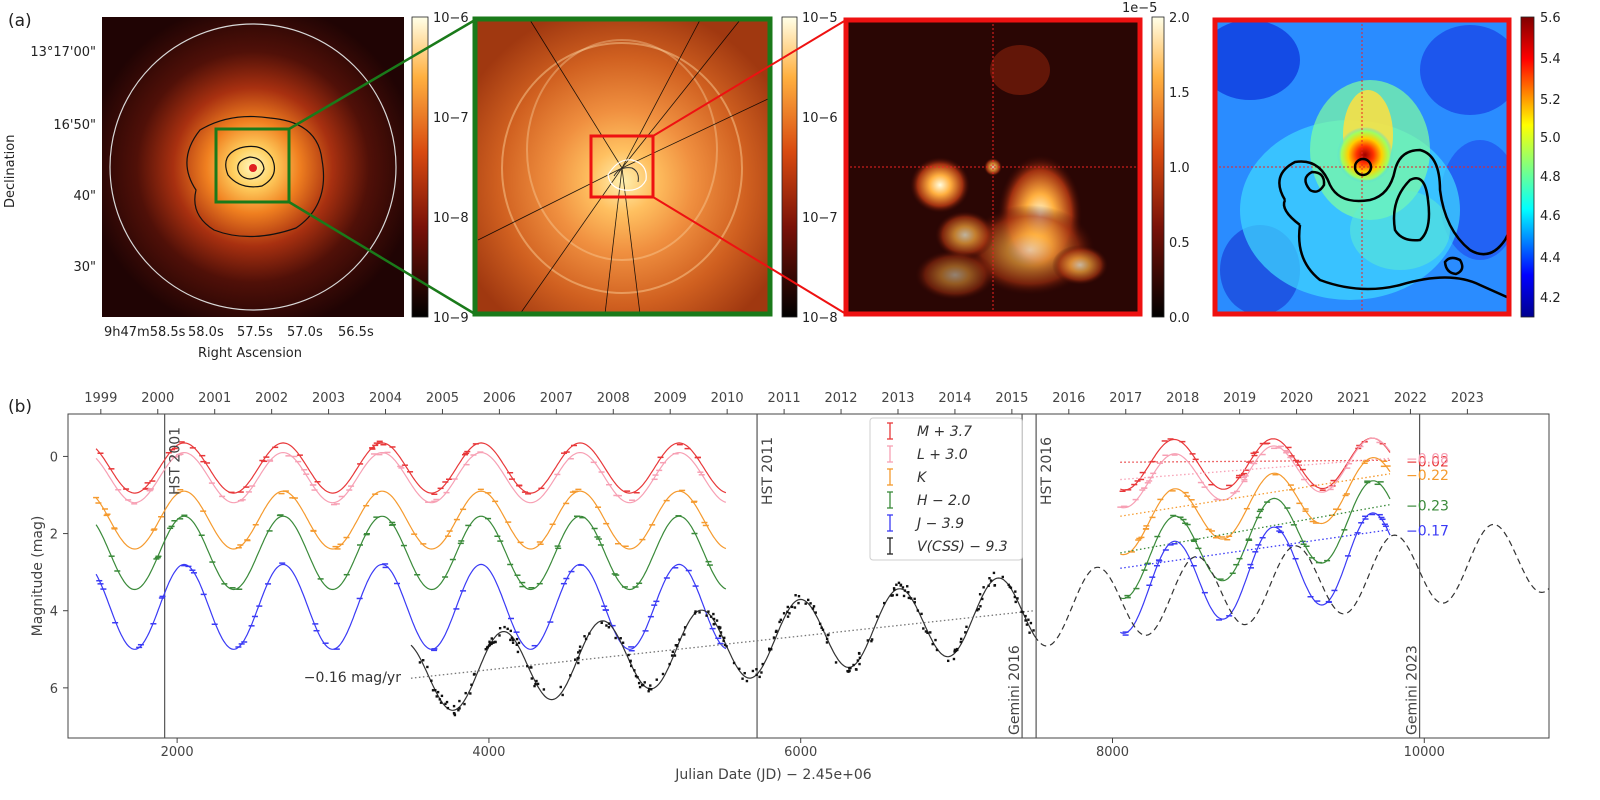 The image size is (1600, 800). Describe the element at coordinates (768, 471) in the screenshot. I see `vline-label-hst-2011: HST 2011` at that location.